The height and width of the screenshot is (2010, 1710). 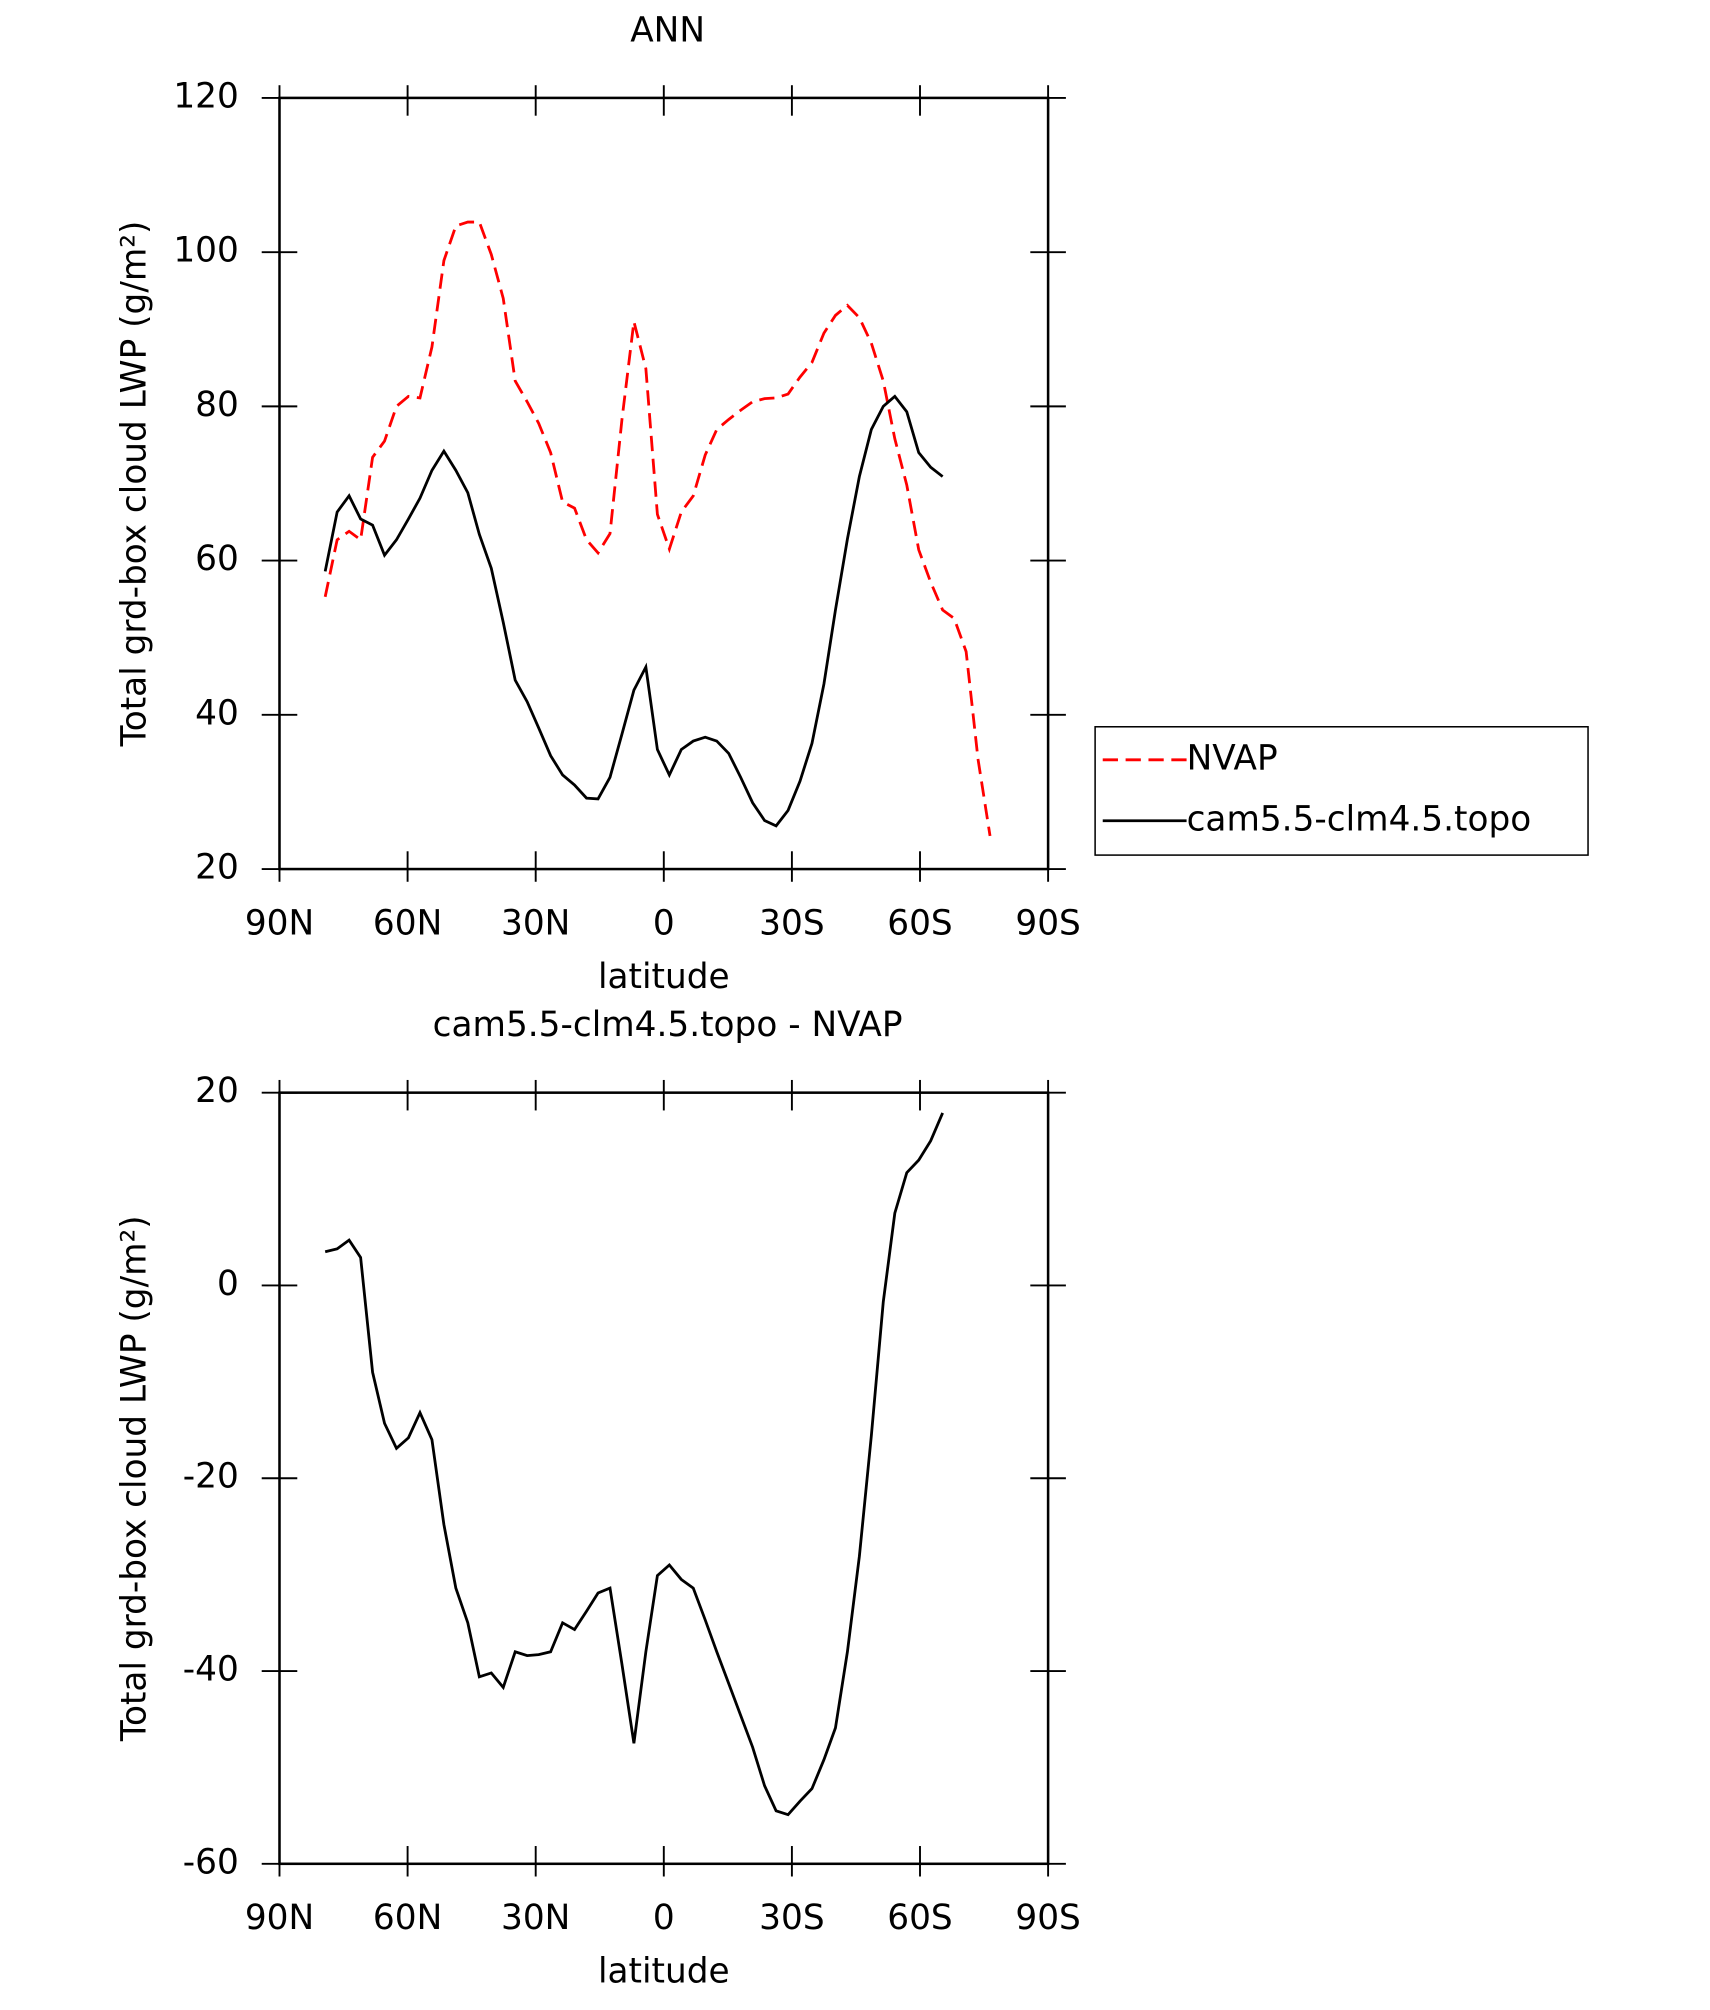 What do you see at coordinates (211, 1670) in the screenshot?
I see `y-tick-label: -40` at bounding box center [211, 1670].